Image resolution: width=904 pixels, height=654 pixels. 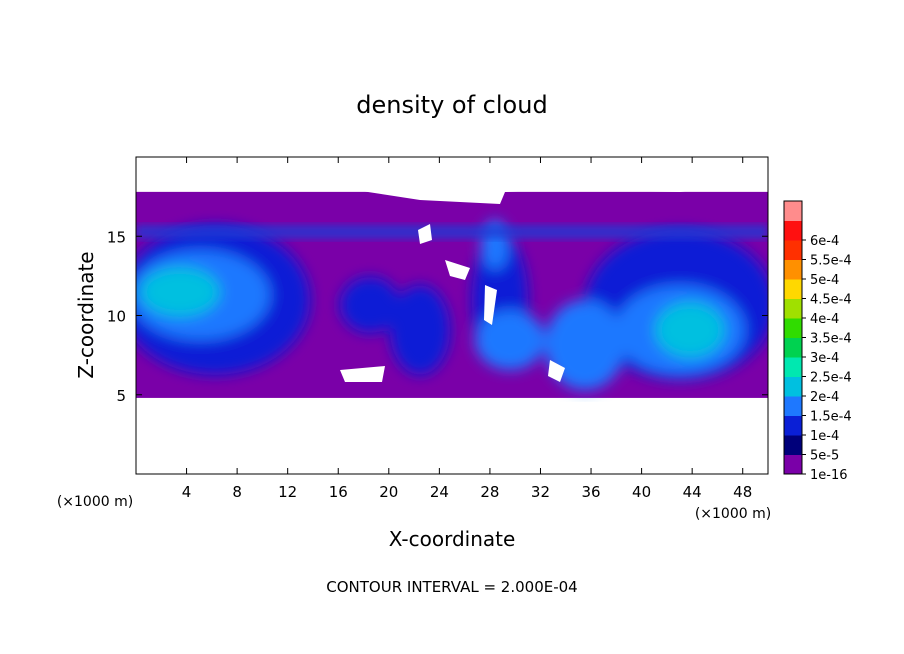 I want to click on y-axis-label: Z-coordinate, so click(x=86, y=314).